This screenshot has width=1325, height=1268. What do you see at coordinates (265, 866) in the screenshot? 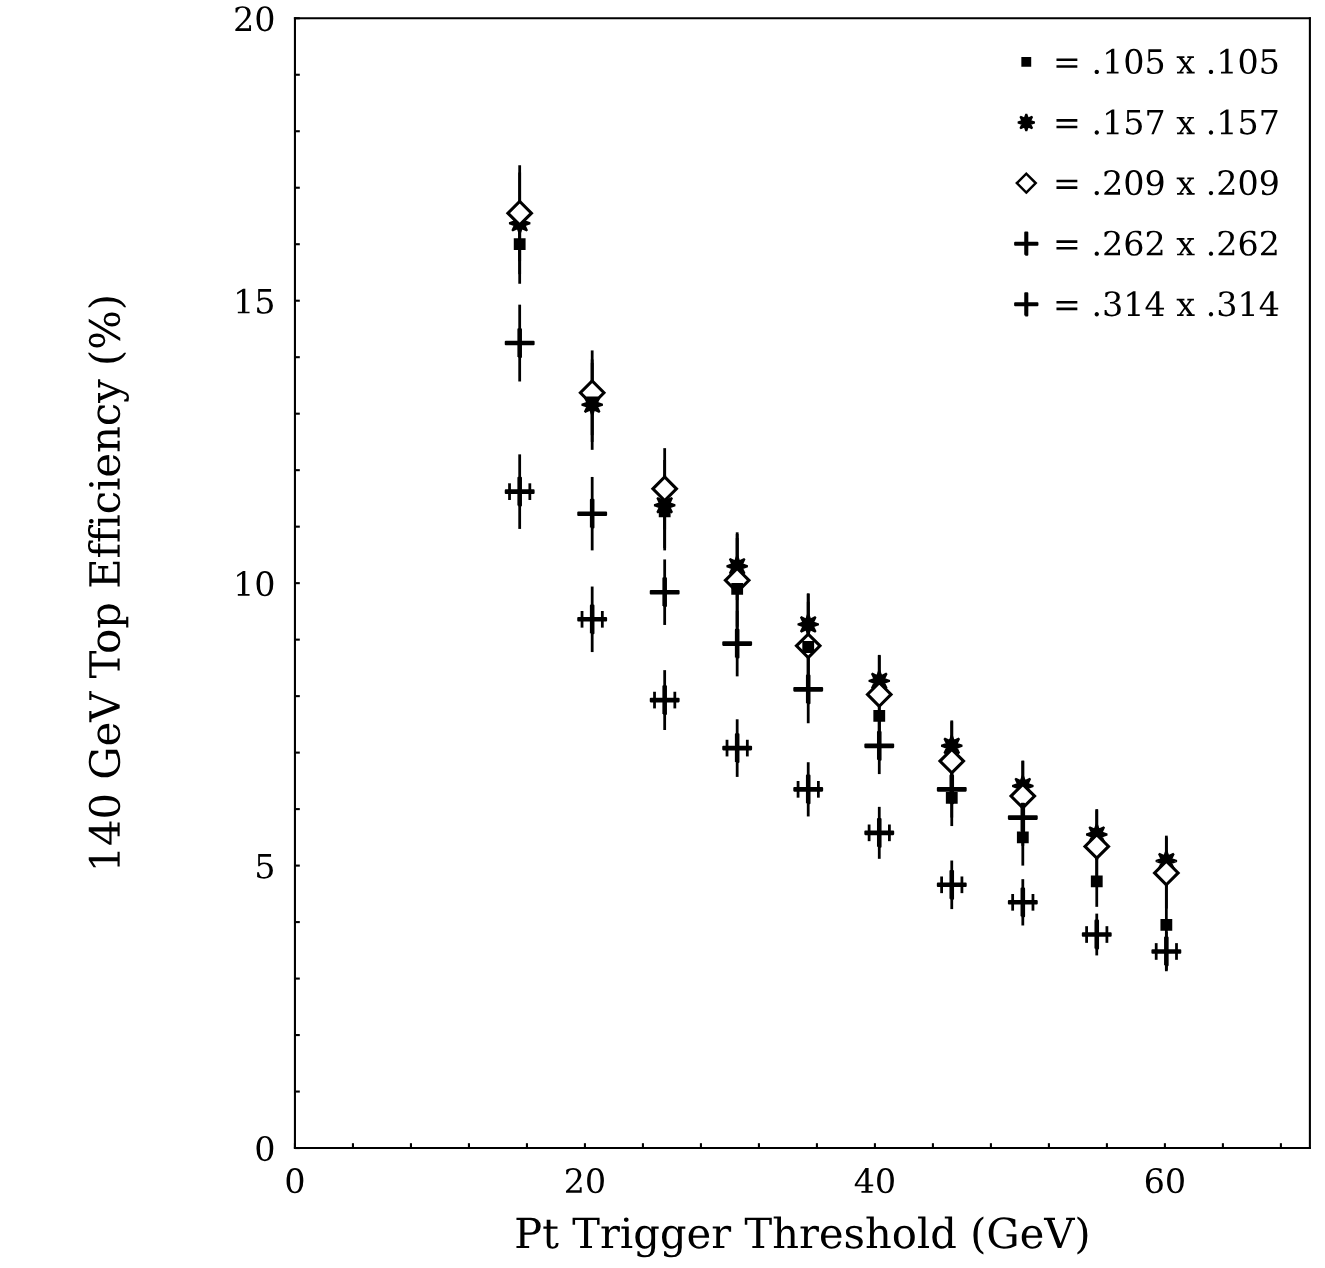
I see `y-tick-label: 5` at bounding box center [265, 866].